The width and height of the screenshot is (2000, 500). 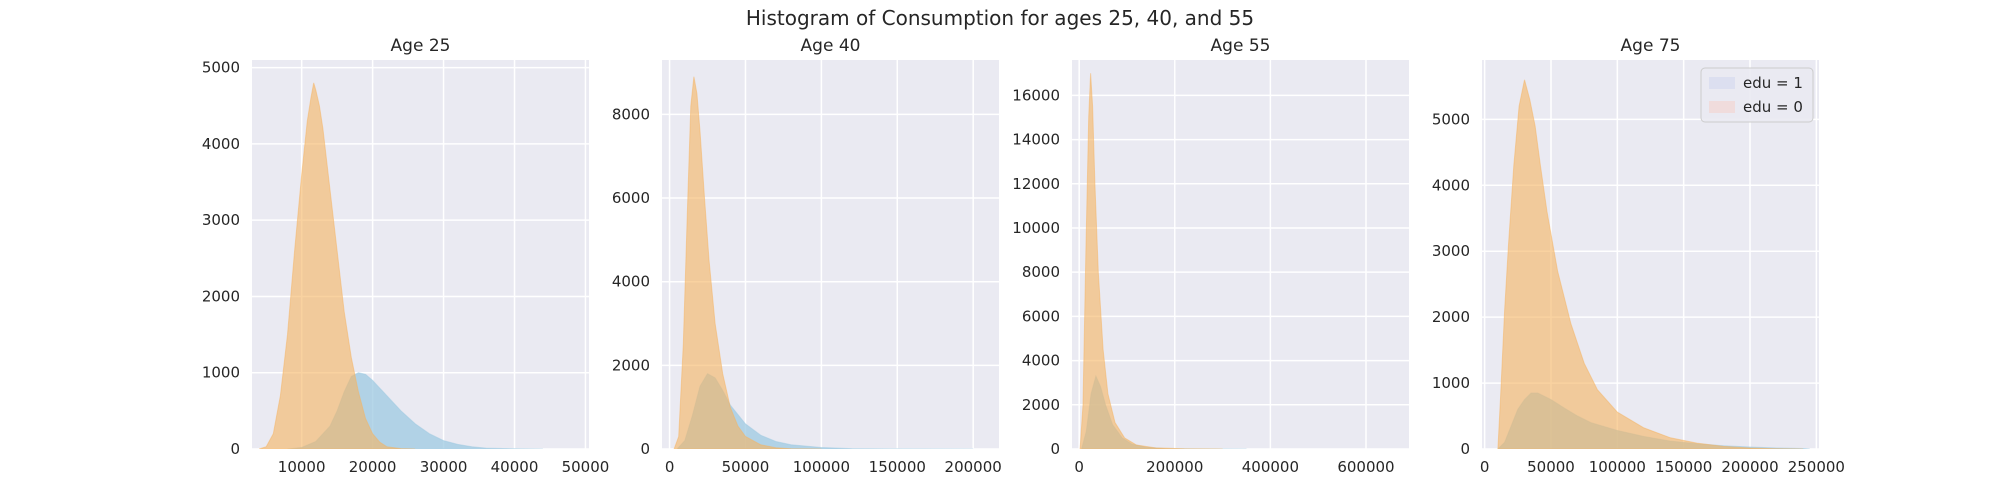 What do you see at coordinates (1036, 228) in the screenshot?
I see `y-tick-label: 10000` at bounding box center [1036, 228].